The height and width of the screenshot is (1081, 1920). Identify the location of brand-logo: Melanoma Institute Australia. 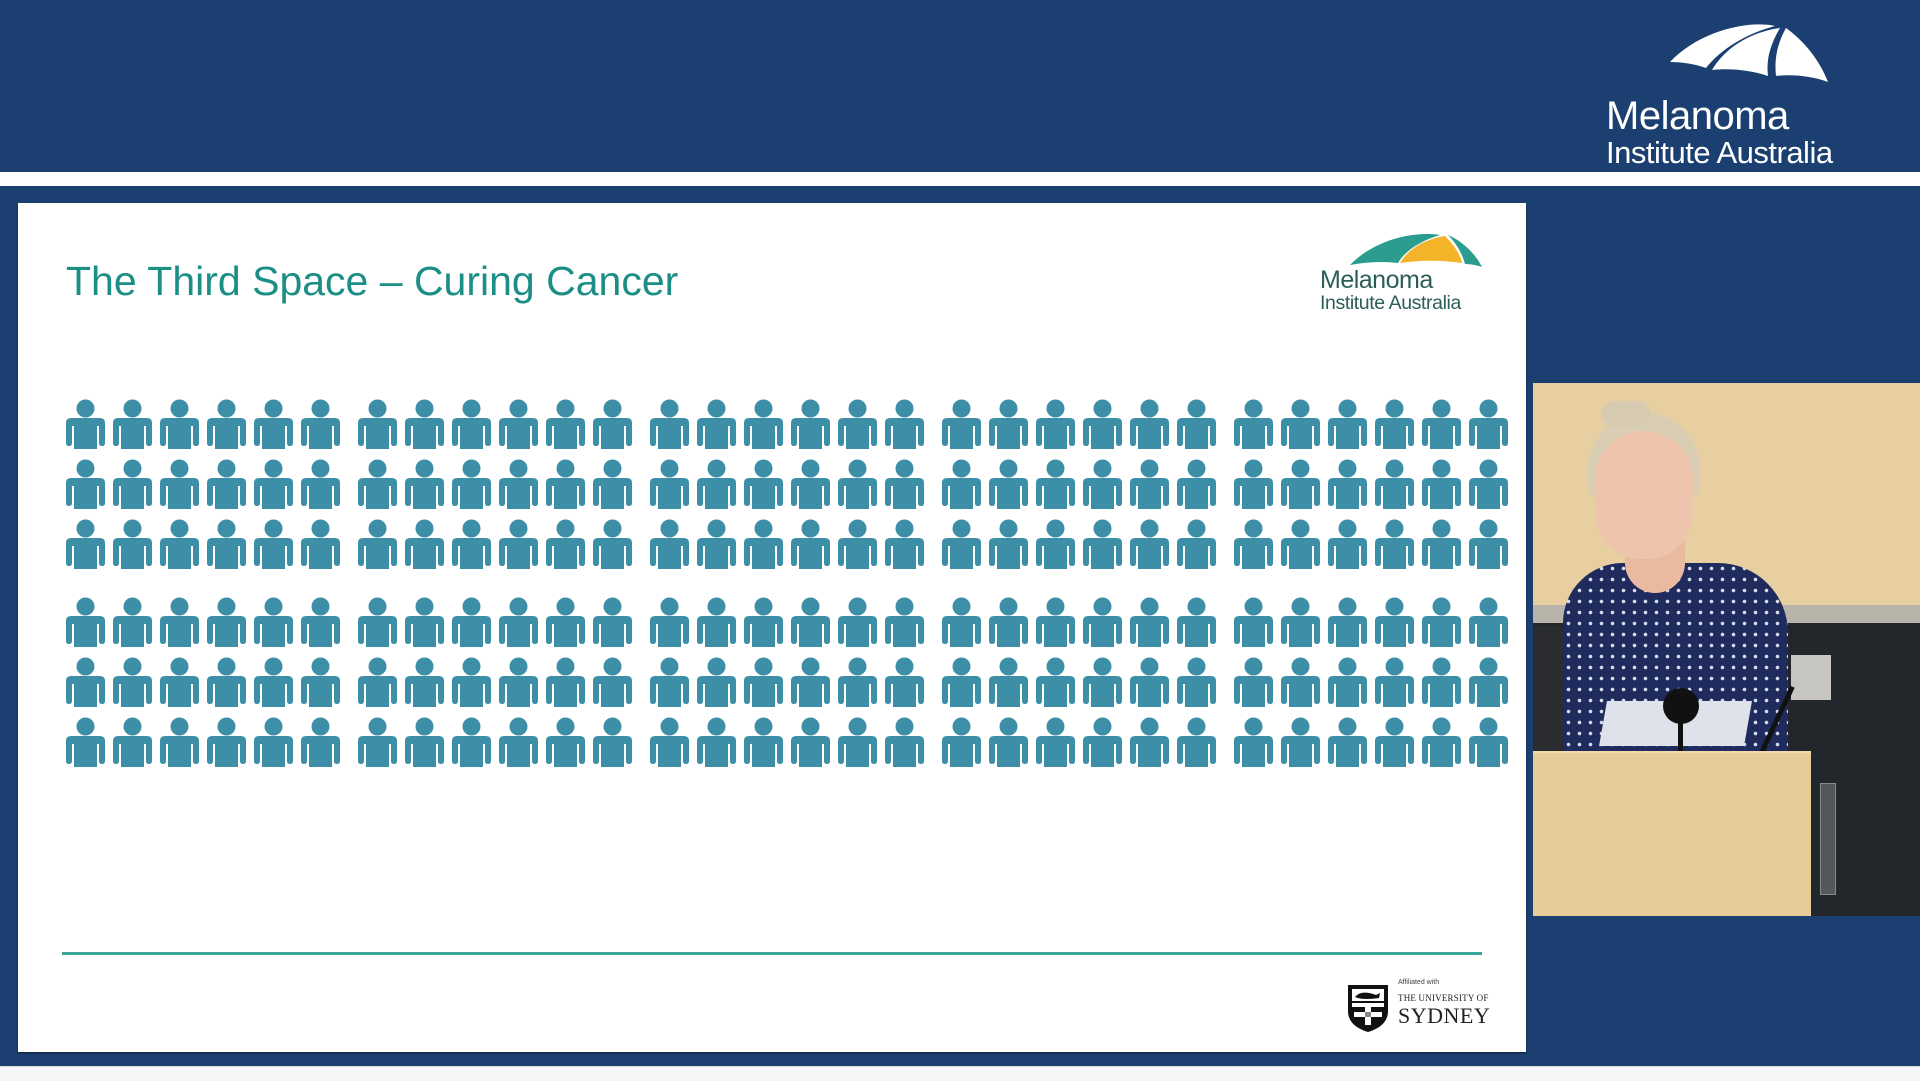
(1740, 95).